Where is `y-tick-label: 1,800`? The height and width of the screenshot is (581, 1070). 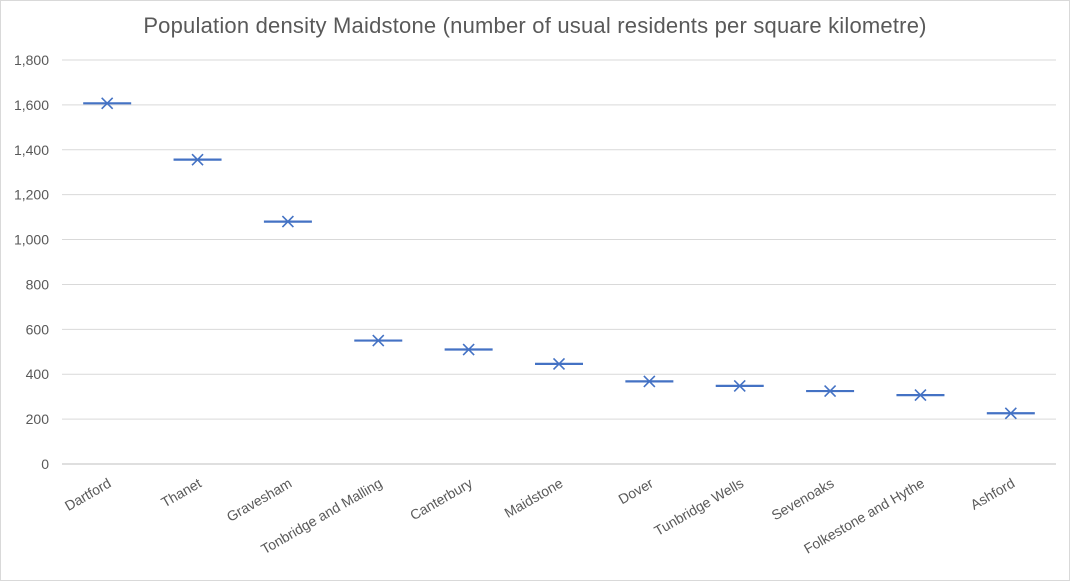 y-tick-label: 1,800 is located at coordinates (31, 60).